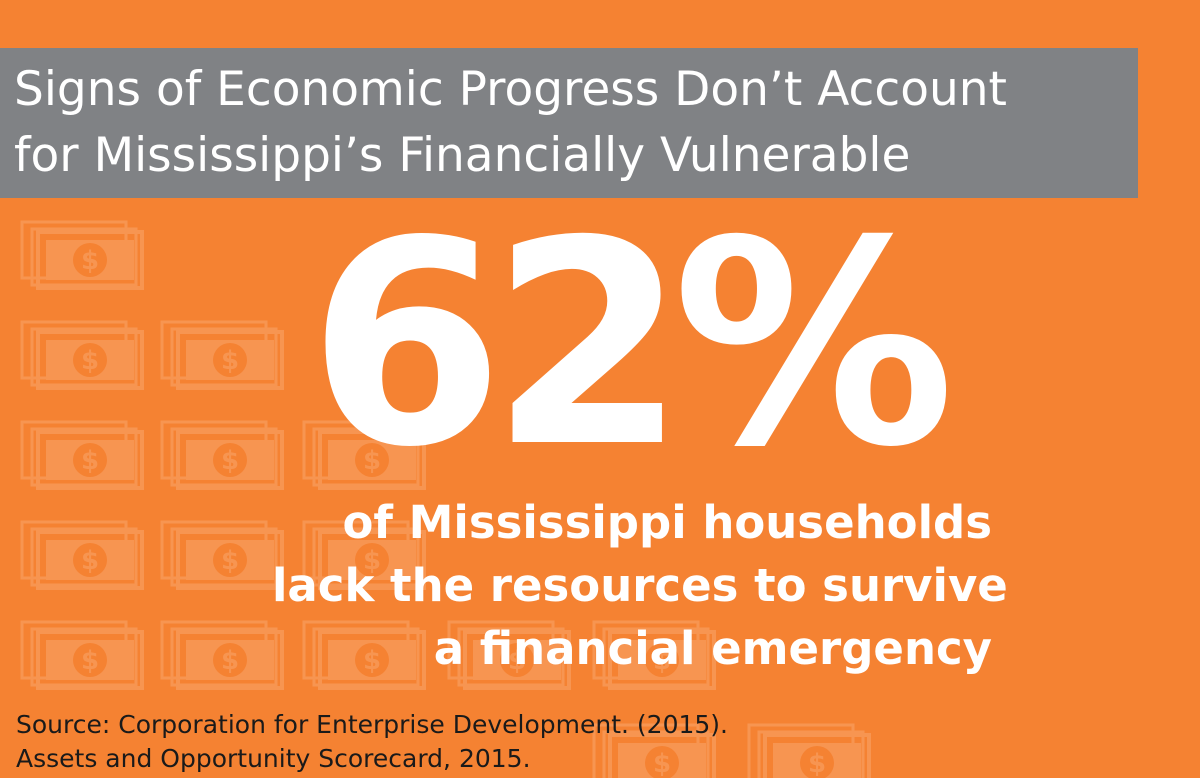 The width and height of the screenshot is (1200, 778). What do you see at coordinates (667, 522) in the screenshot?
I see `stat-caption-line-1: of Mississippi households` at bounding box center [667, 522].